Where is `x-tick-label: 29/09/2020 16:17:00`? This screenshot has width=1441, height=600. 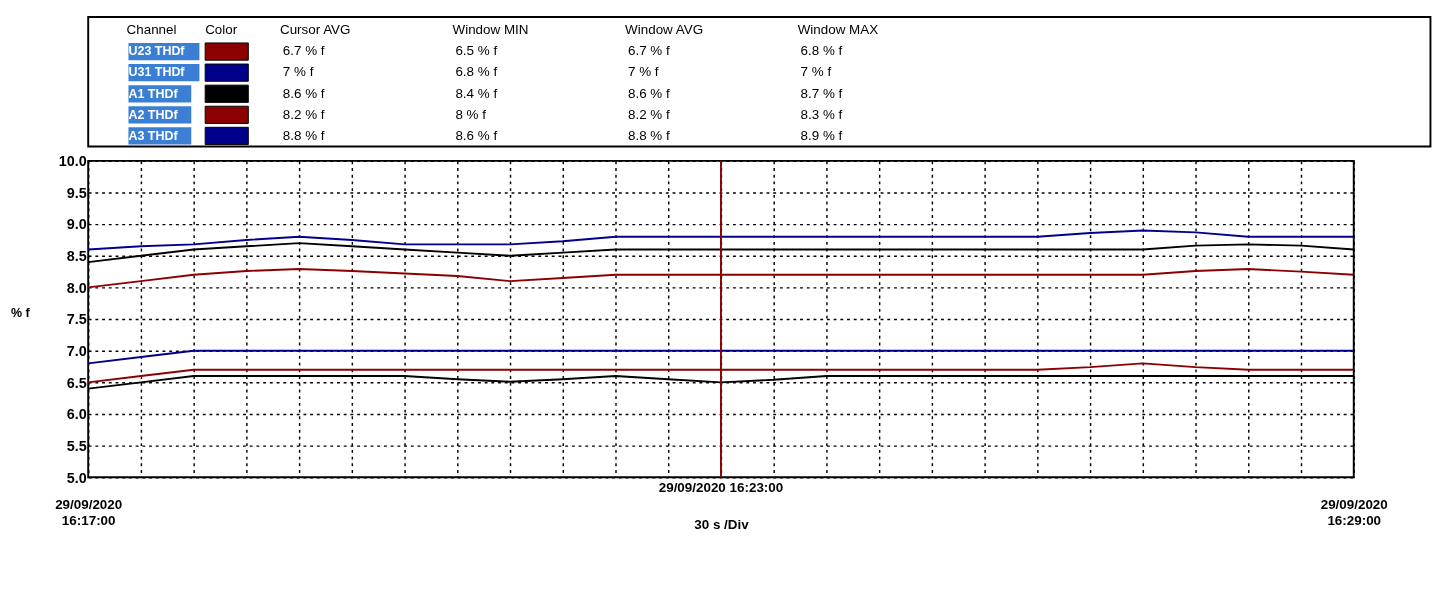
x-tick-label: 29/09/2020 16:17:00 is located at coordinates (89, 512).